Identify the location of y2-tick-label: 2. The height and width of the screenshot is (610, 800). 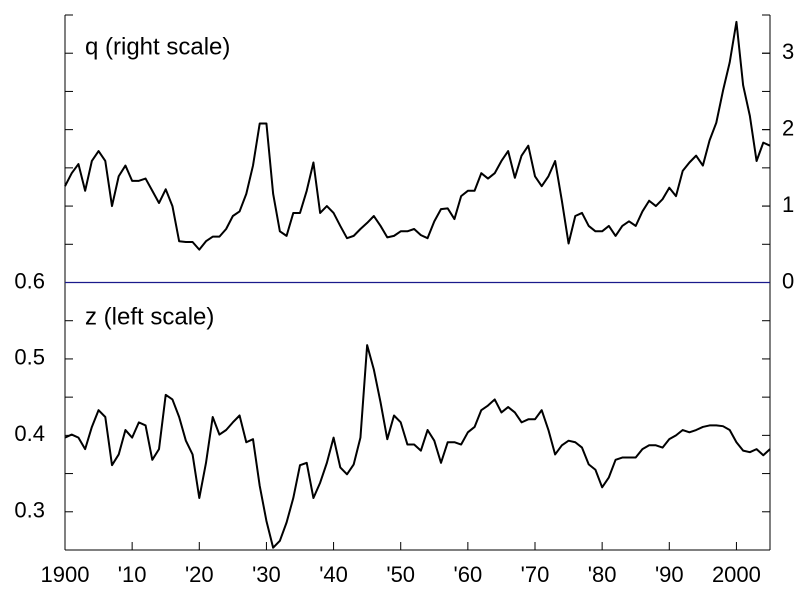
(788, 127).